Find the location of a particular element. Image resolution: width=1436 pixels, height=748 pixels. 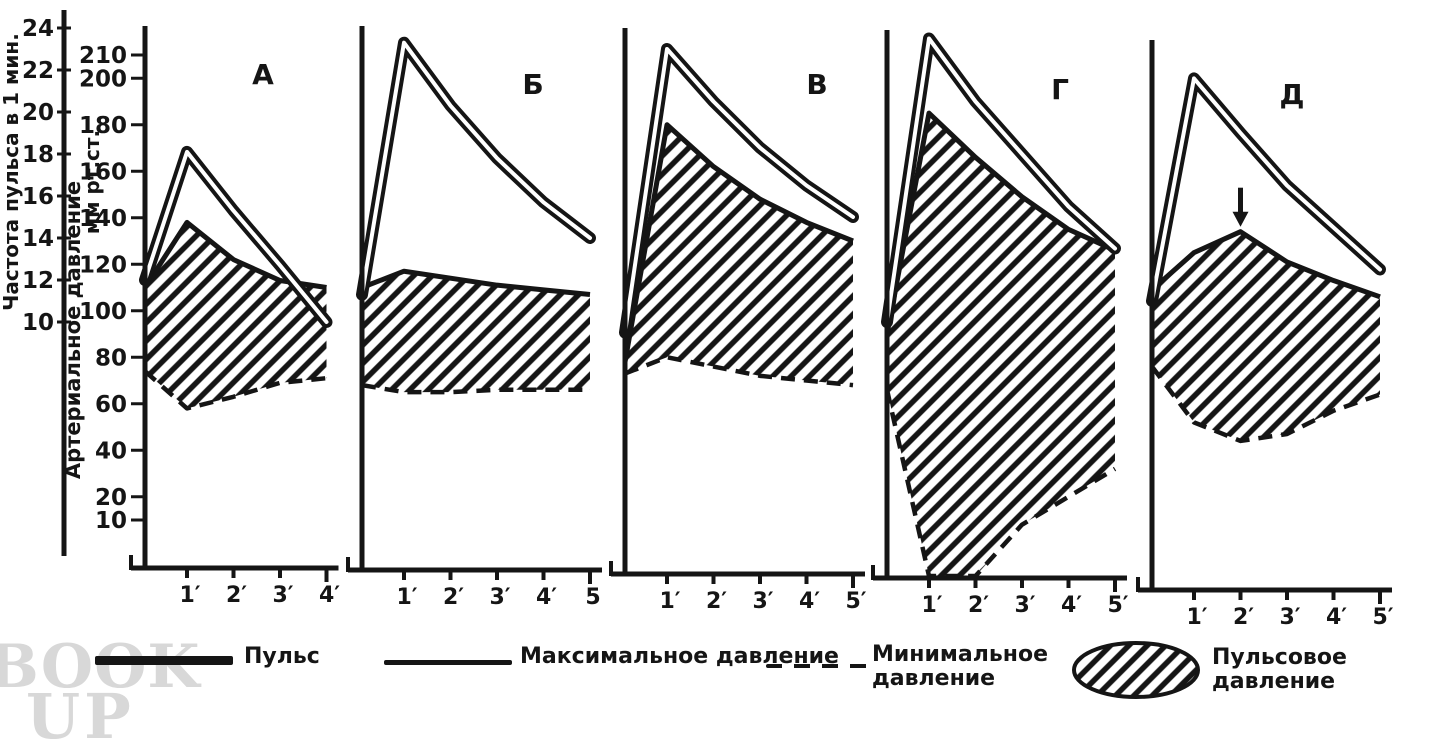

pressure-tick-label: 200 is located at coordinates (103, 79).